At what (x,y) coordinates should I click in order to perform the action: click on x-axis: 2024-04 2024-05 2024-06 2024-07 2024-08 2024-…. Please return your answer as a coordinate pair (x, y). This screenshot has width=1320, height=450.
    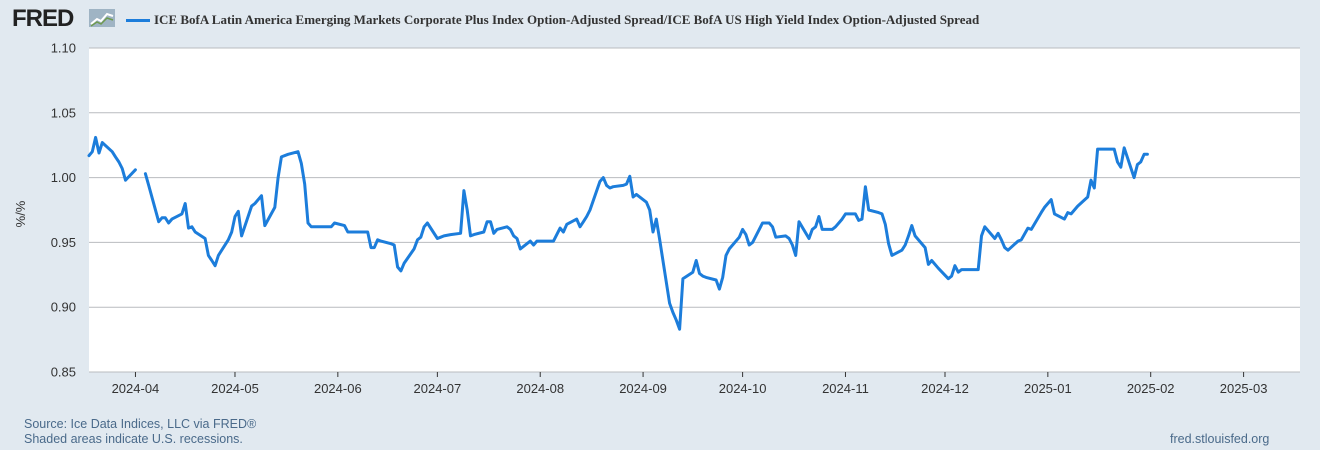
    Looking at the image, I should click on (690, 384).